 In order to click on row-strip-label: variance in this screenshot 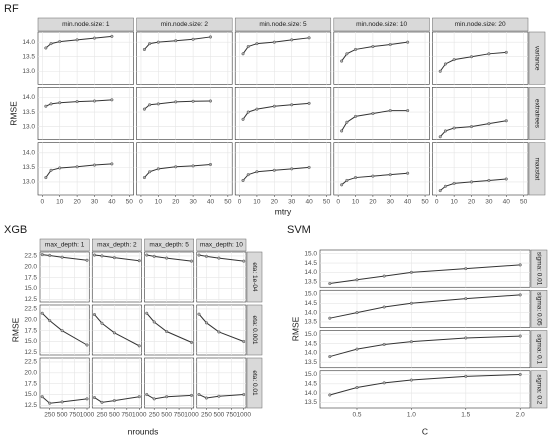, I will do `click(536, 58)`.